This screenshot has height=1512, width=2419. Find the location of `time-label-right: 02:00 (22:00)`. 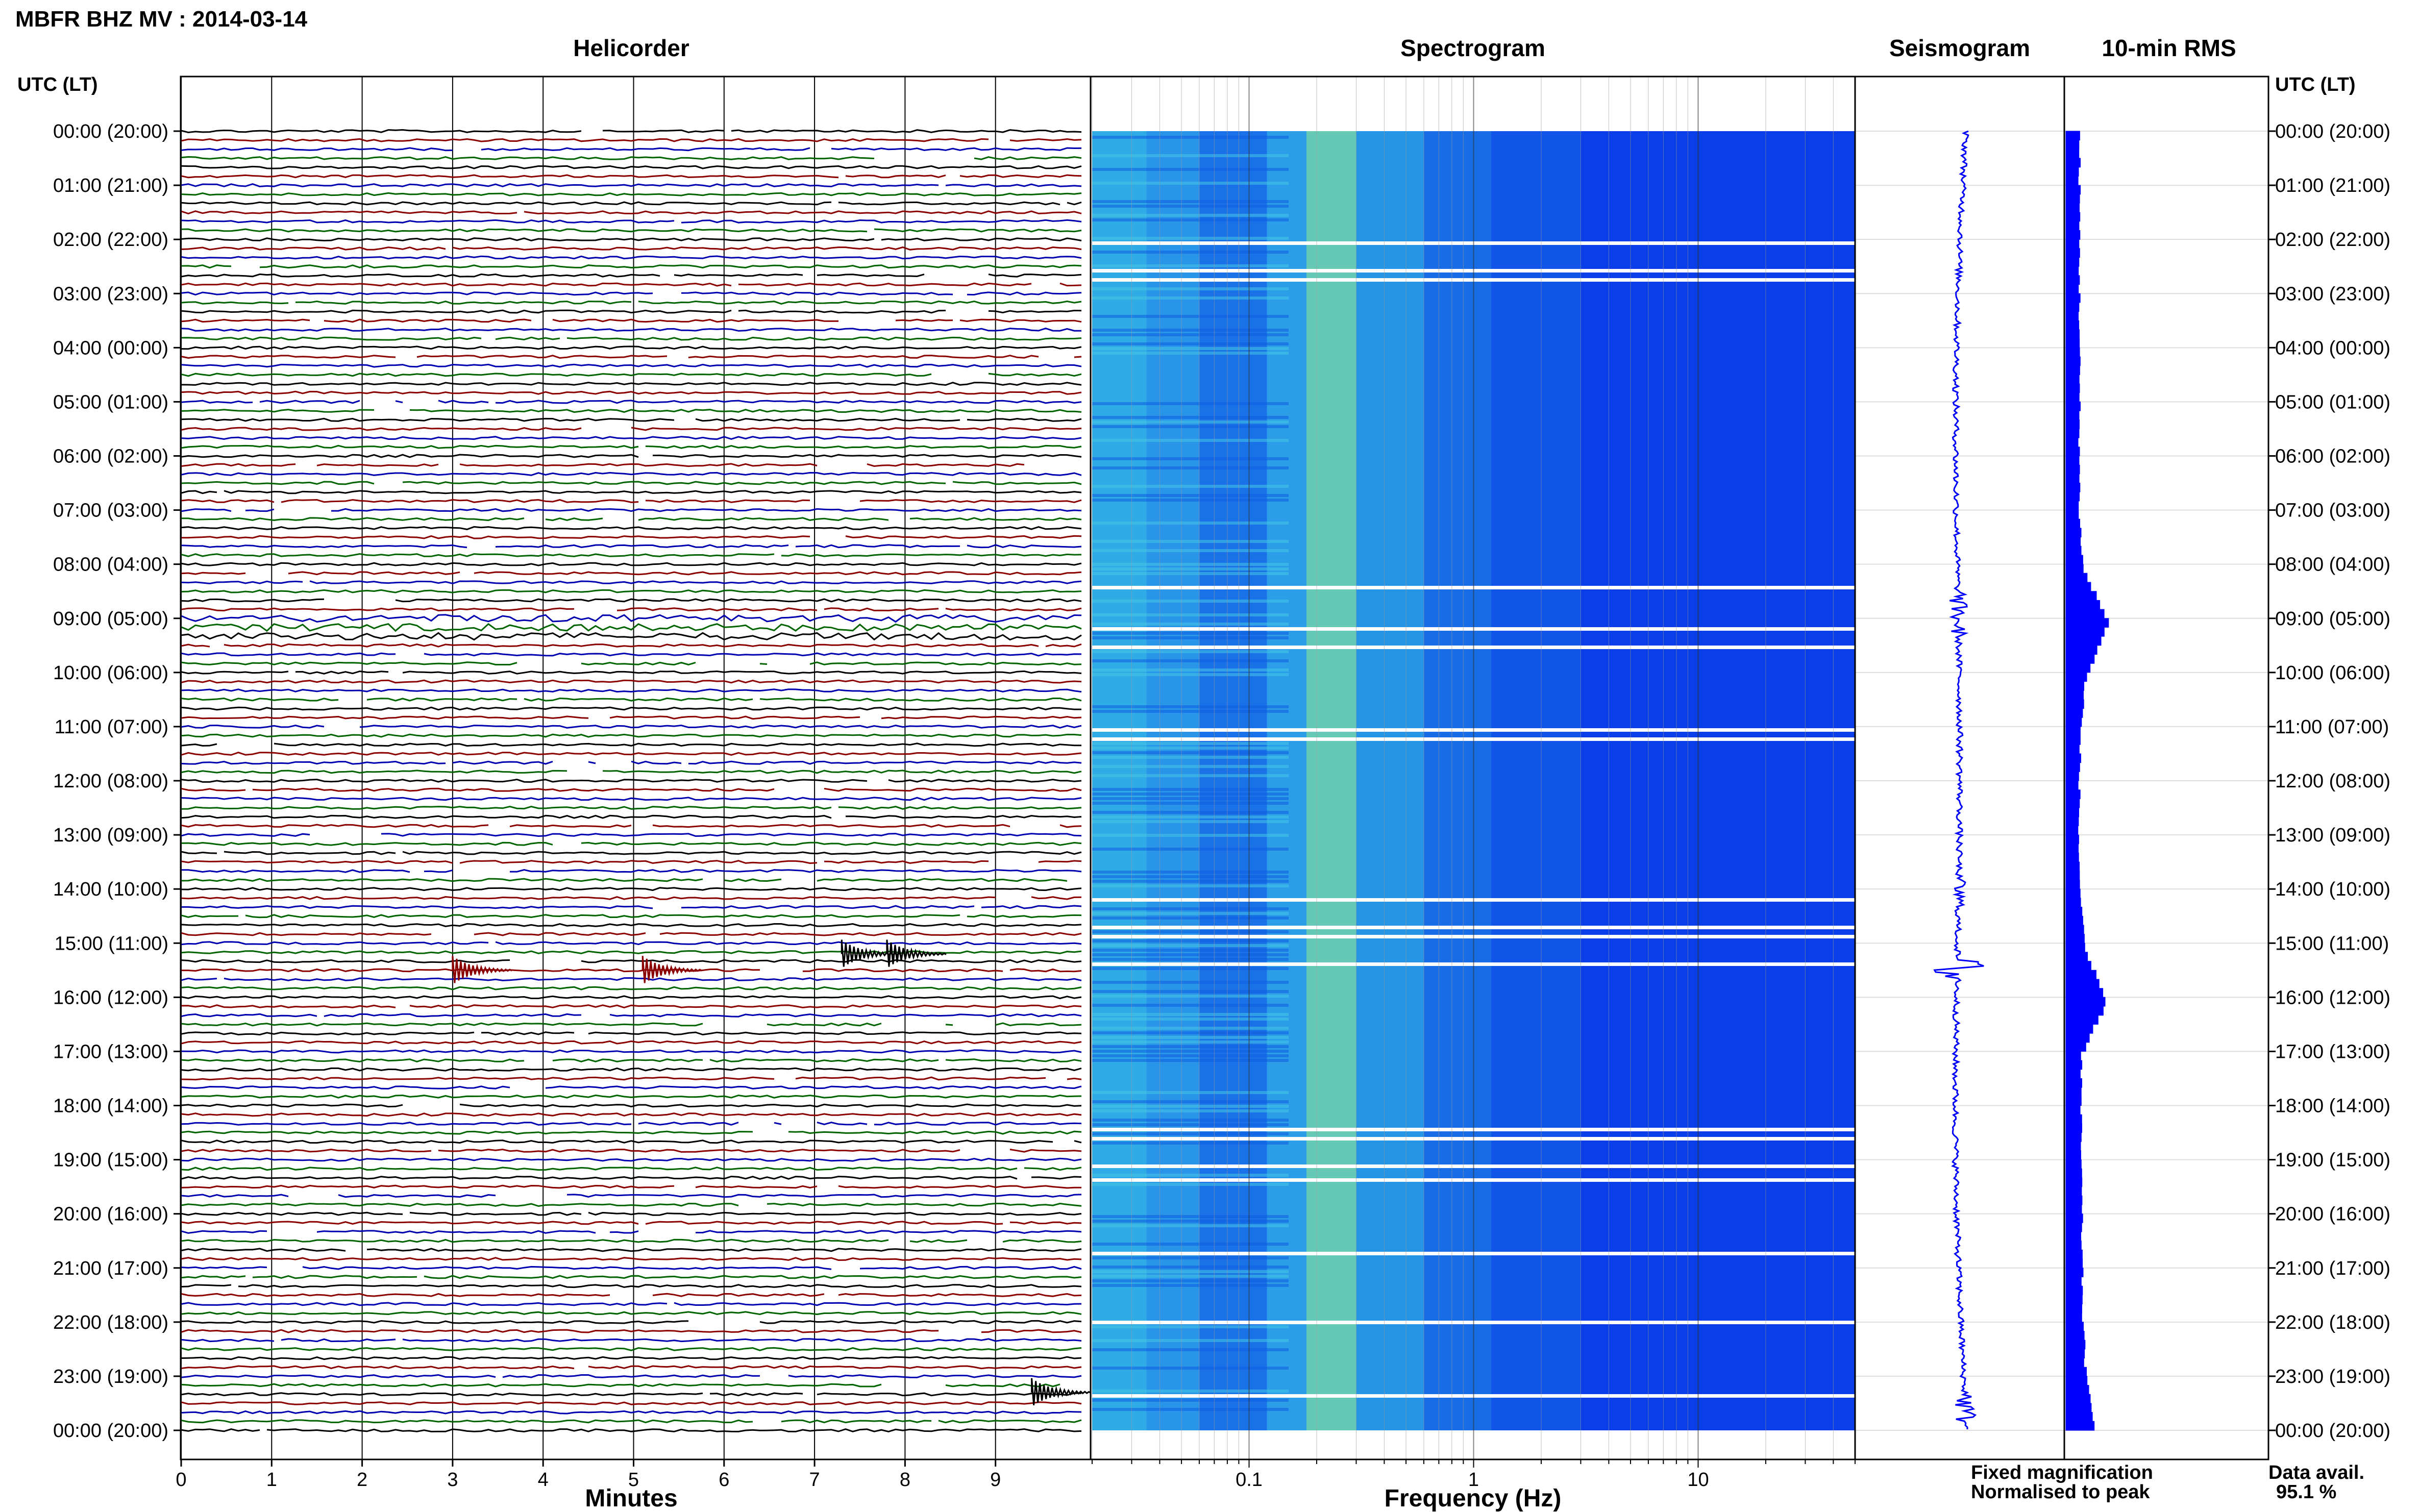

time-label-right: 02:00 (22:00) is located at coordinates (2332, 240).